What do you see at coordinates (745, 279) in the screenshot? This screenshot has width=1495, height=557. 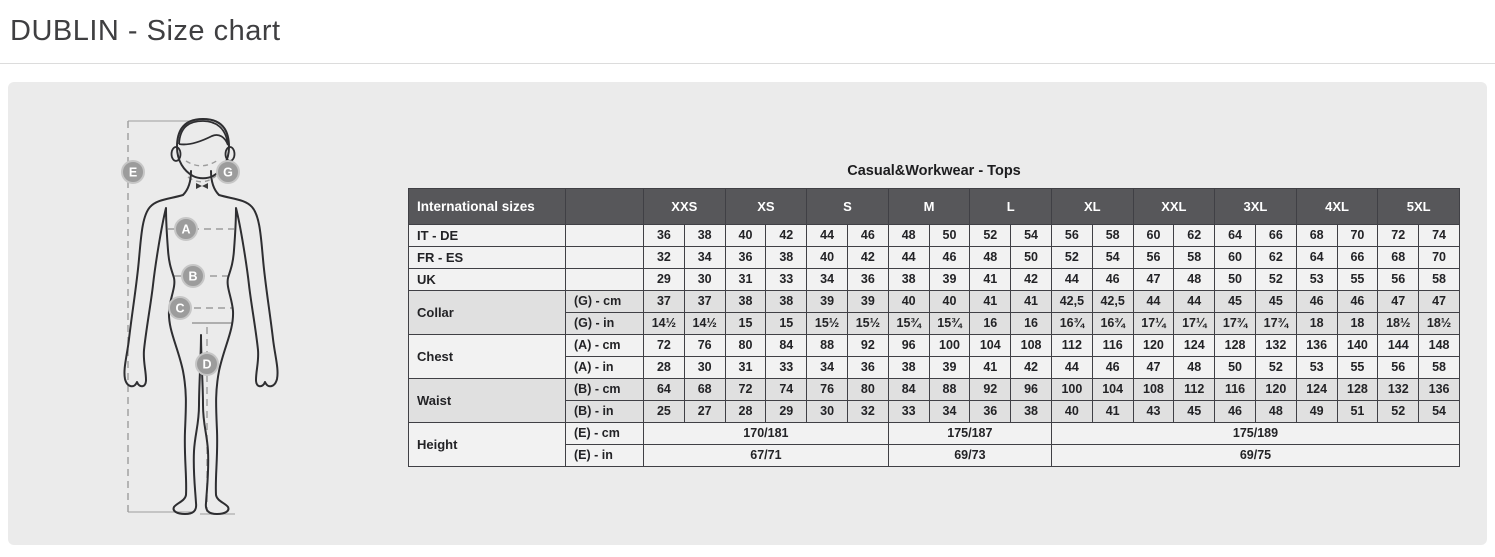 I see `size-value-cell: 31` at bounding box center [745, 279].